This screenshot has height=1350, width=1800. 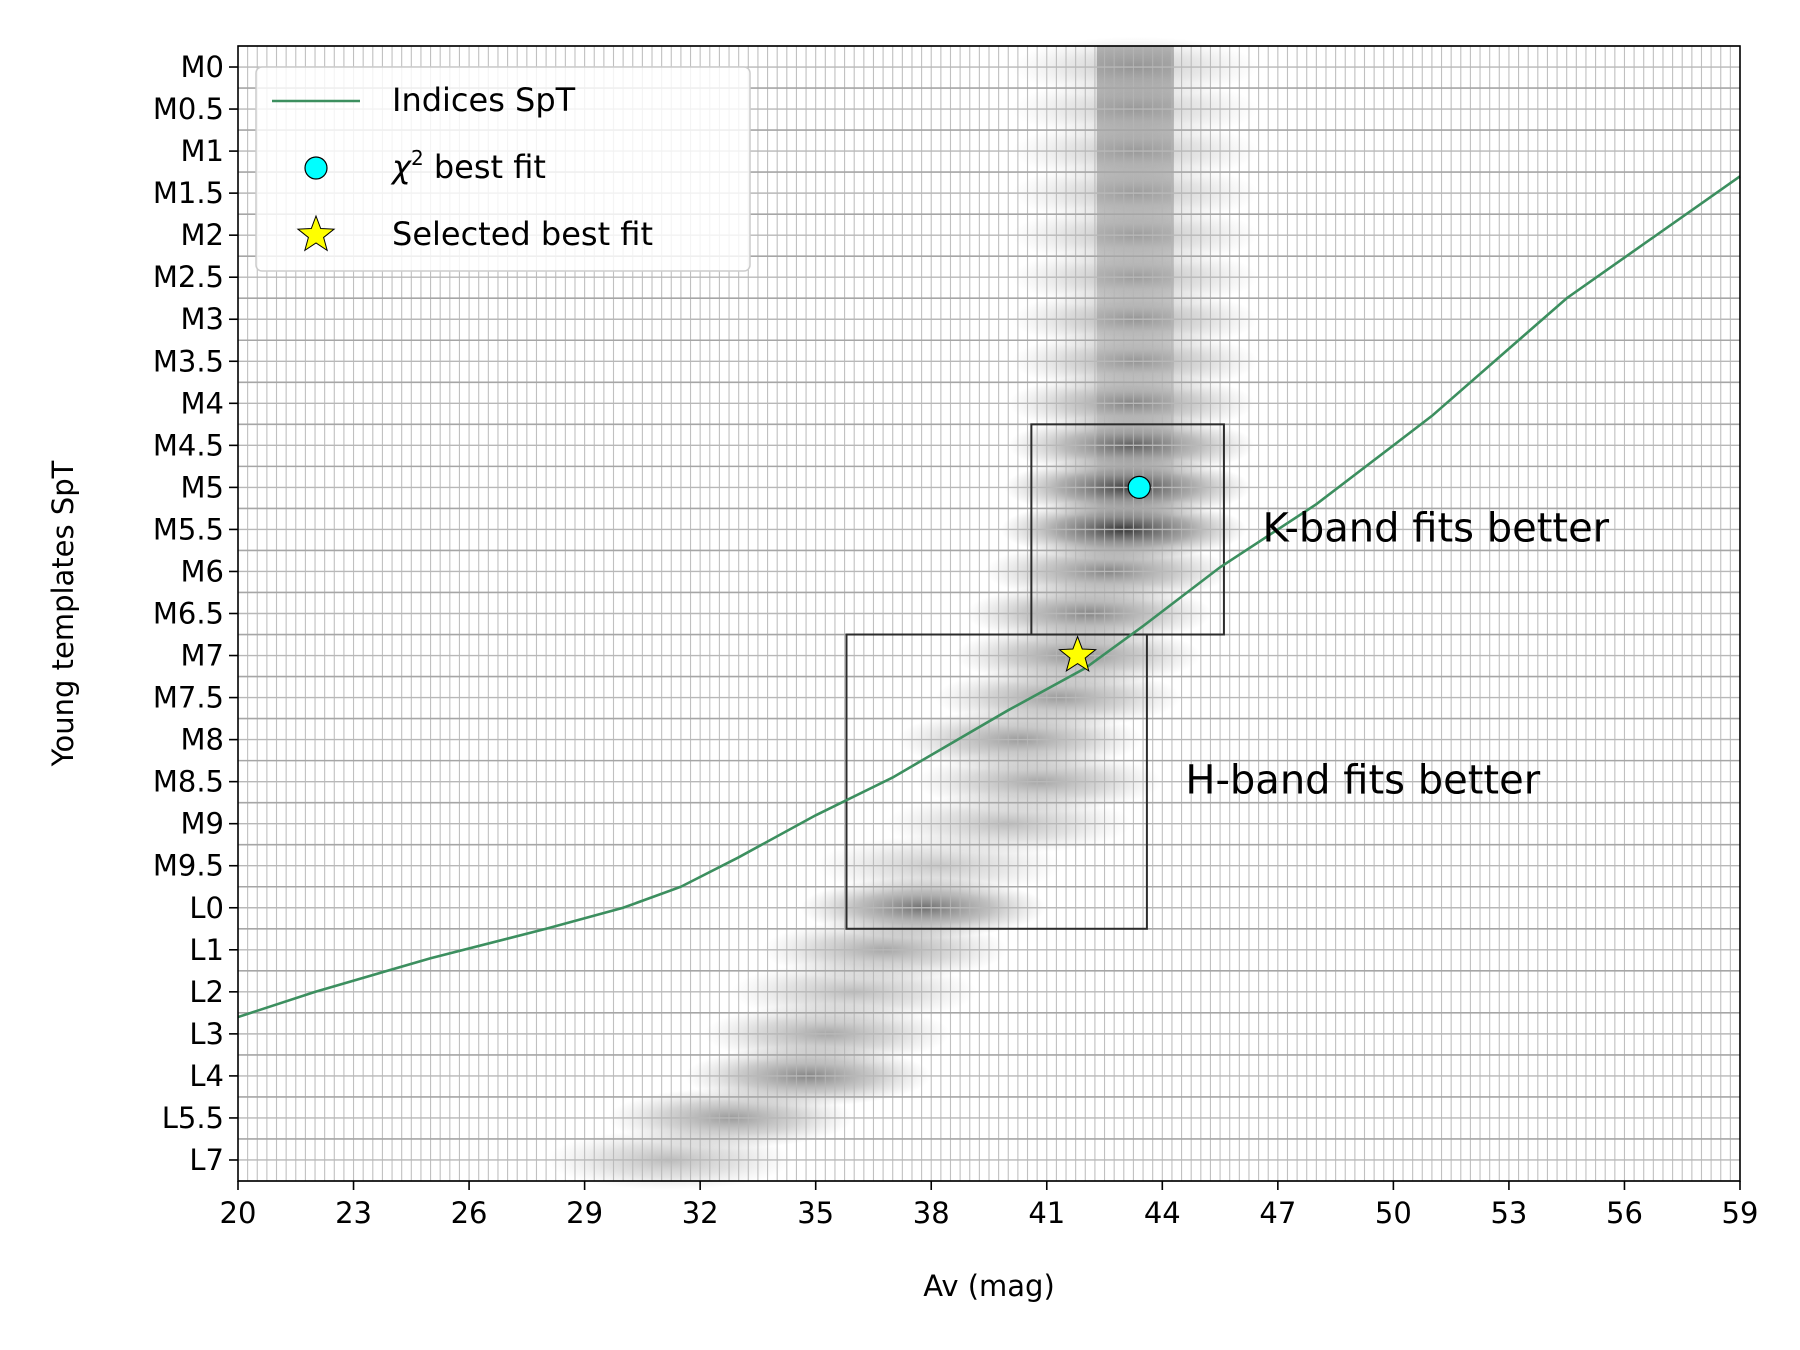 What do you see at coordinates (63, 613) in the screenshot?
I see `y-axis-label: Young templates SpT` at bounding box center [63, 613].